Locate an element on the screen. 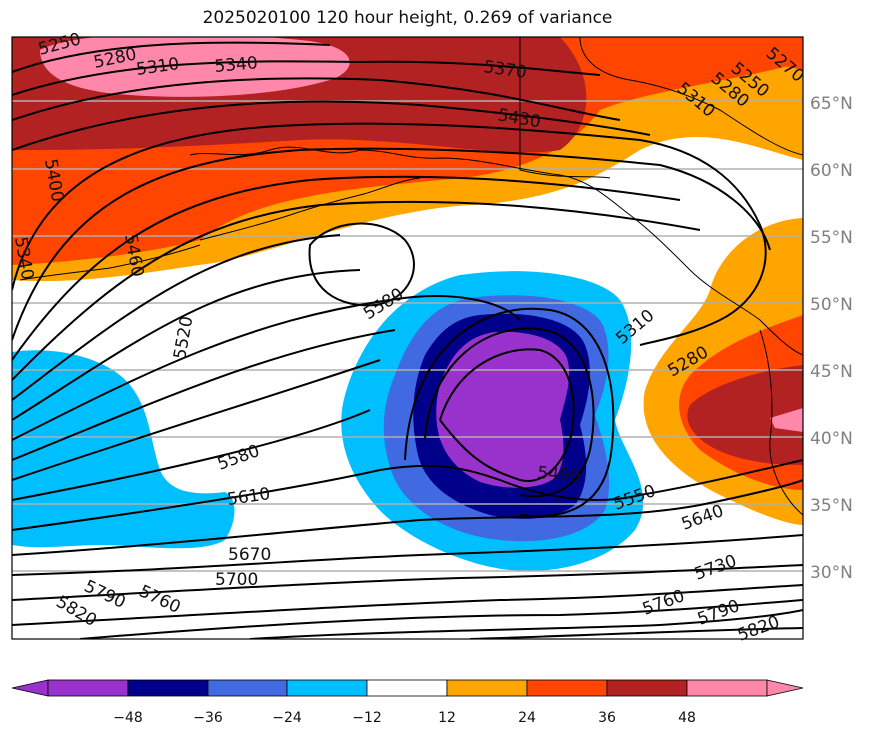  colorbar-tick-label: 36 is located at coordinates (607, 718).